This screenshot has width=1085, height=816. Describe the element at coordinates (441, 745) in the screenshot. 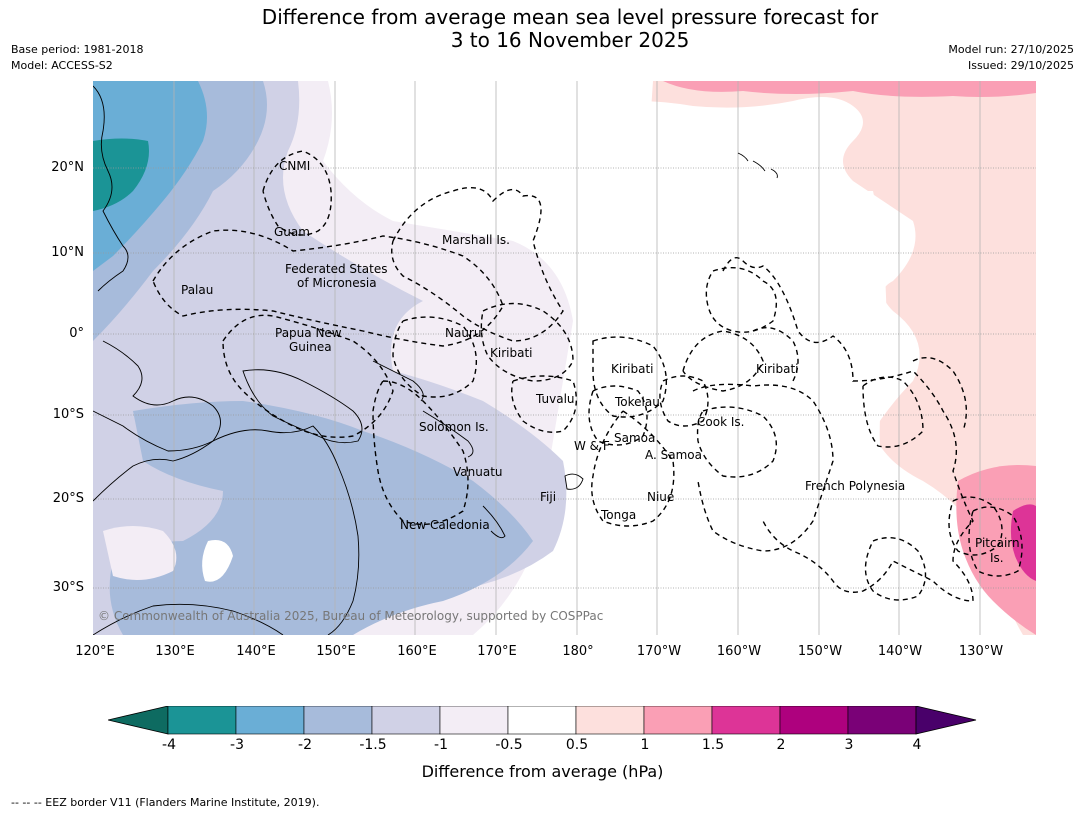

I see `colorbar-tick: -1` at that location.